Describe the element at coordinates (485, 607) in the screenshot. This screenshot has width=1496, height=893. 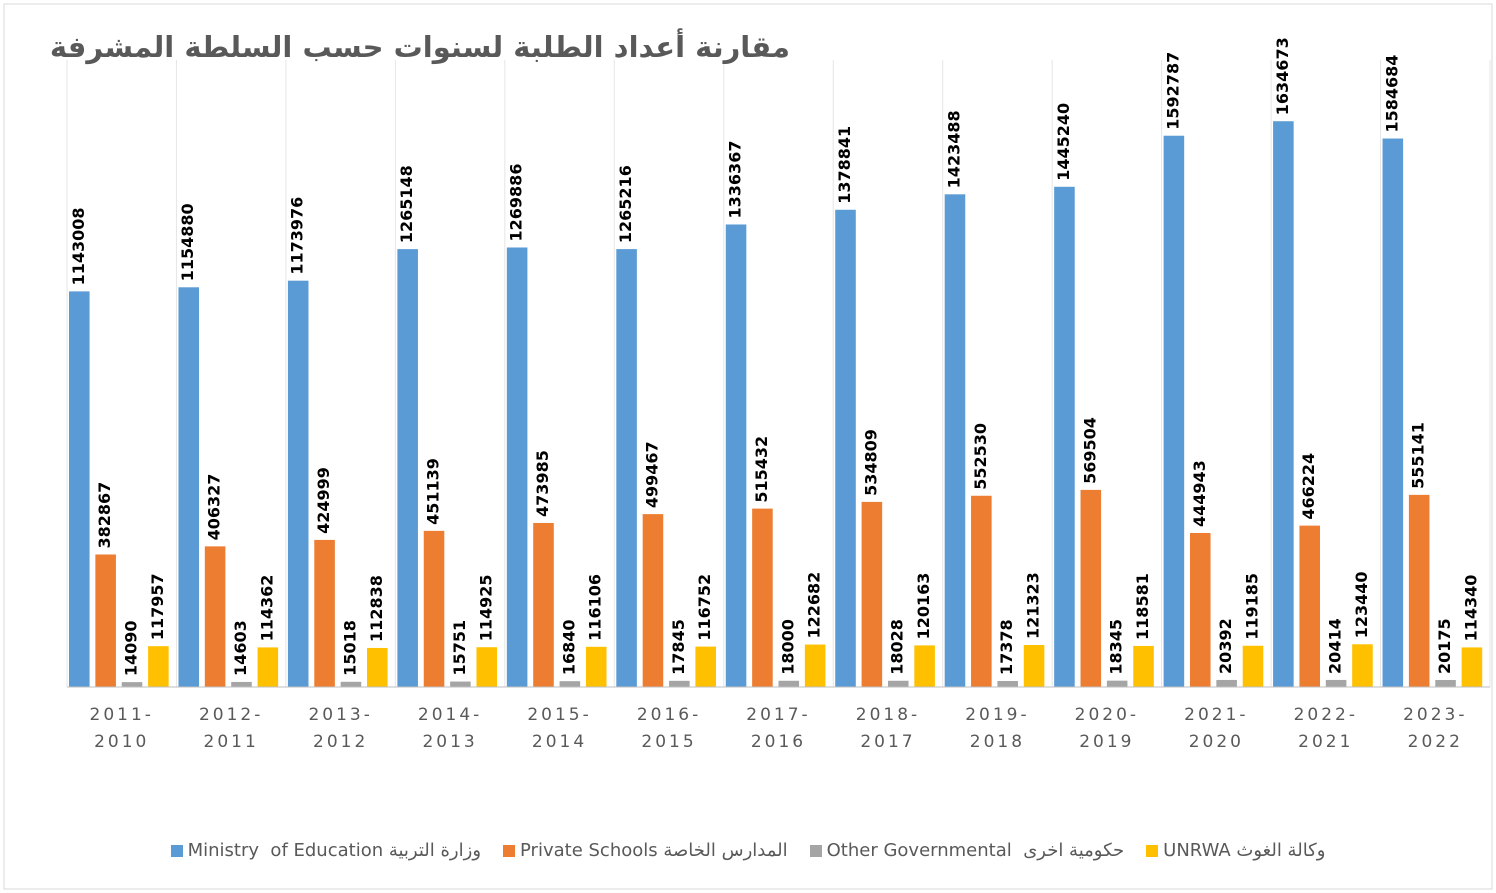
I see `value-label: 114925` at that location.